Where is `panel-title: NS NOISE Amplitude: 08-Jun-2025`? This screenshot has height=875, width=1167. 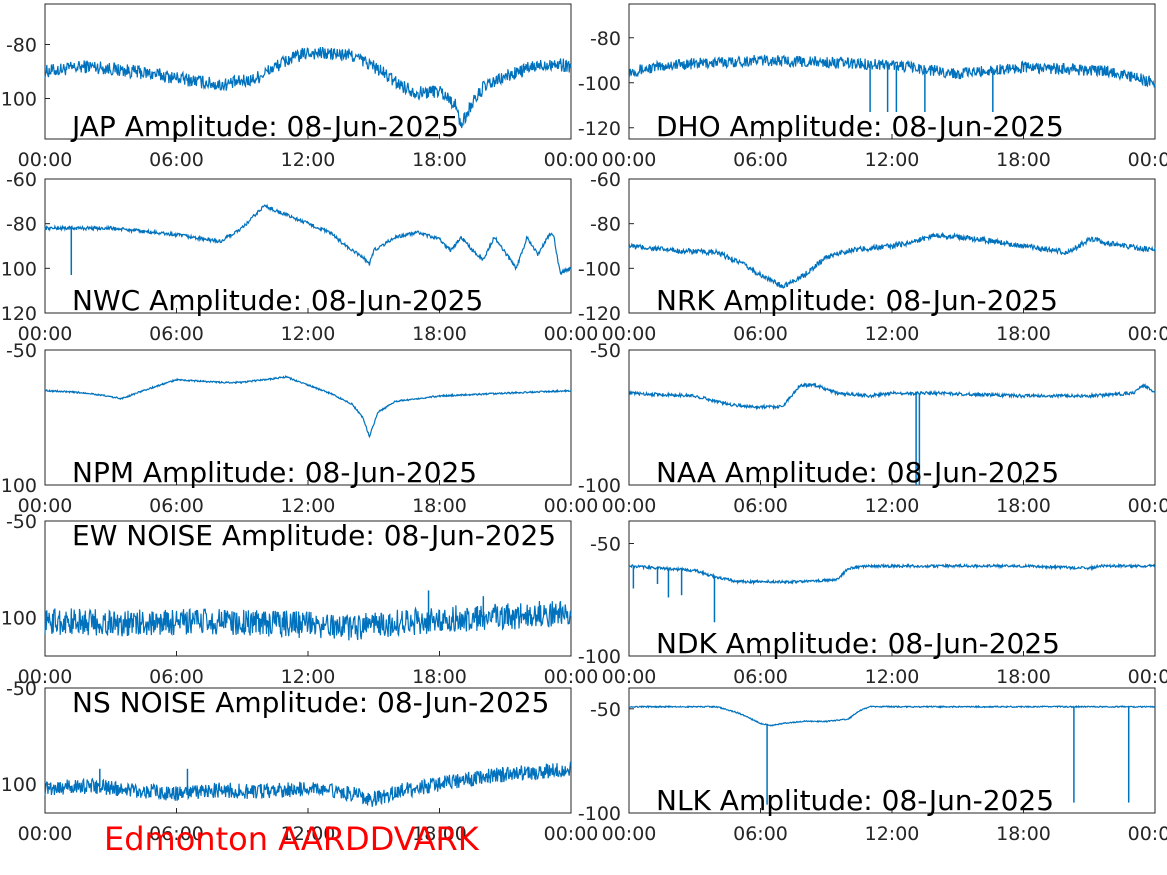 panel-title: NS NOISE Amplitude: 08-Jun-2025 is located at coordinates (310, 702).